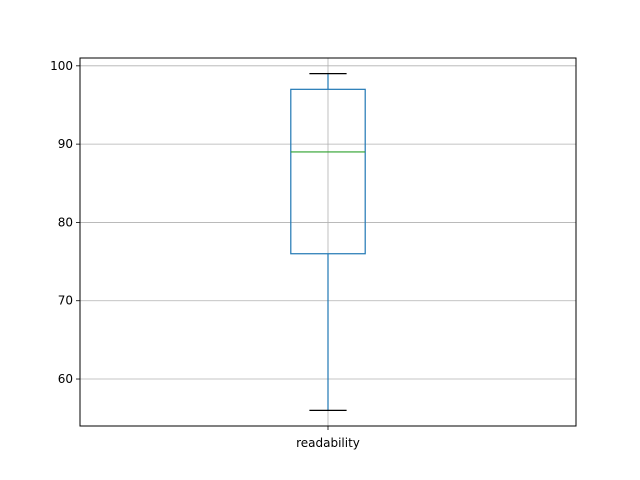  I want to click on box-iqr, so click(328, 171).